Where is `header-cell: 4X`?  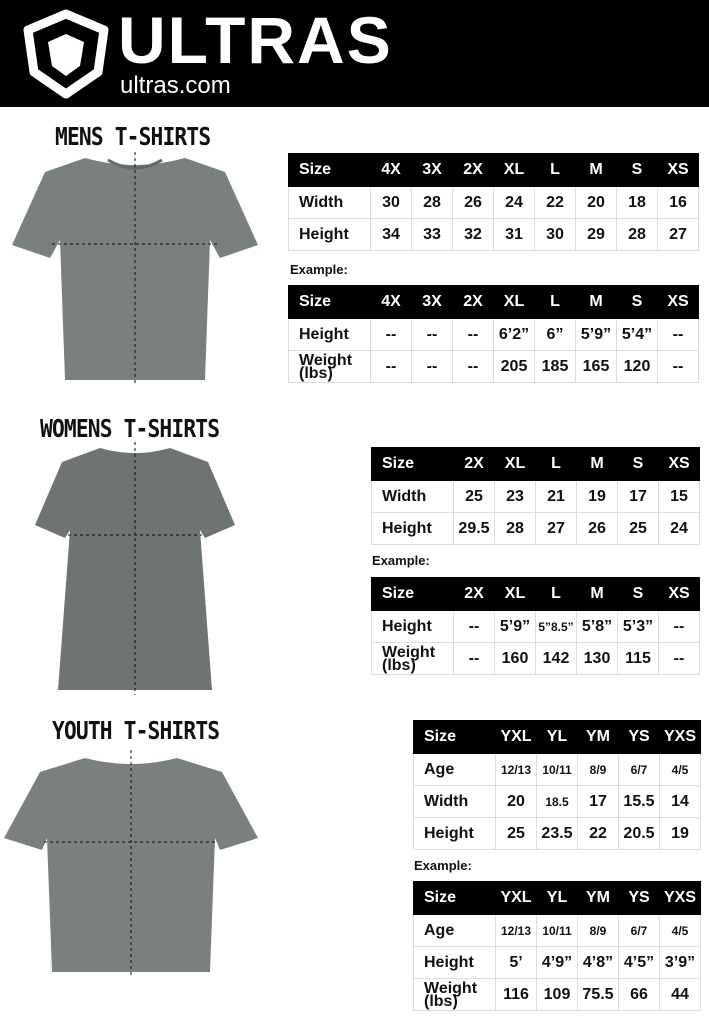
header-cell: 4X is located at coordinates (391, 302).